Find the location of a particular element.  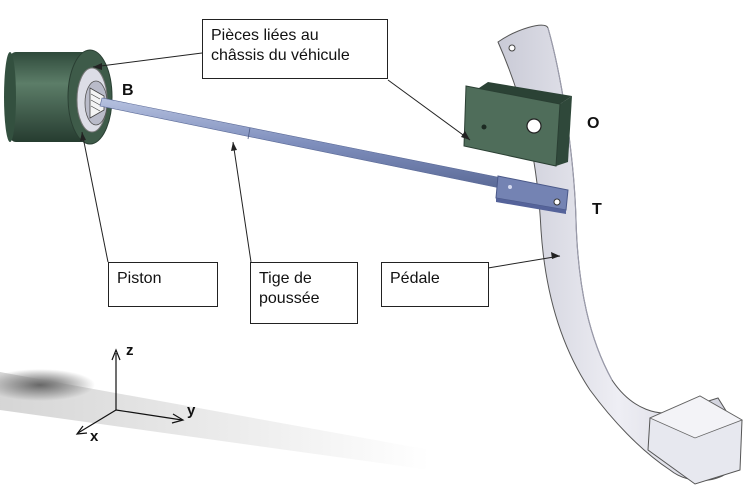

clevis is located at coordinates (532, 194).